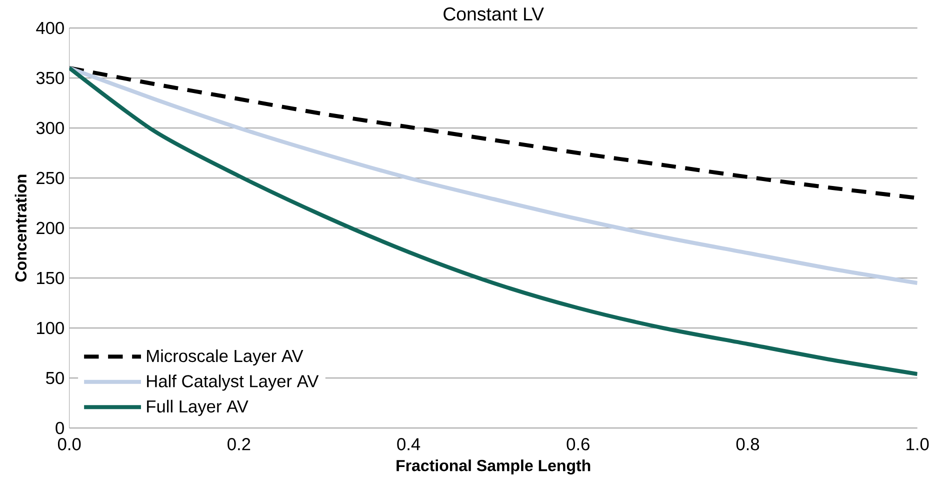 This screenshot has height=492, width=944. I want to click on x-tick-label: 0.6, so click(578, 444).